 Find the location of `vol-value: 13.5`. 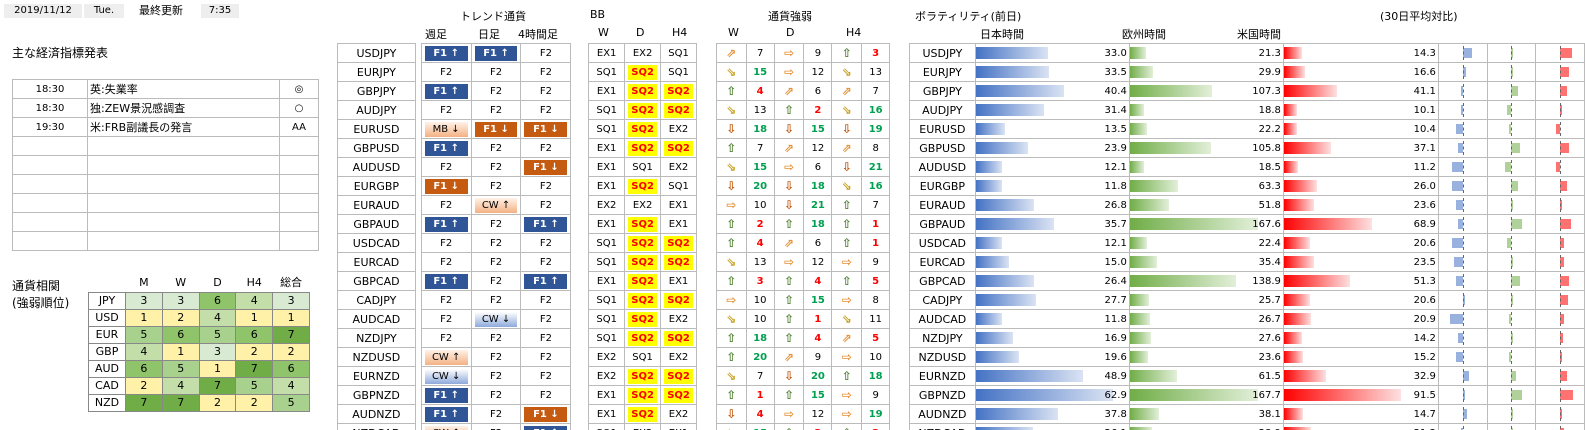

vol-value: 13.5 is located at coordinates (1115, 129).